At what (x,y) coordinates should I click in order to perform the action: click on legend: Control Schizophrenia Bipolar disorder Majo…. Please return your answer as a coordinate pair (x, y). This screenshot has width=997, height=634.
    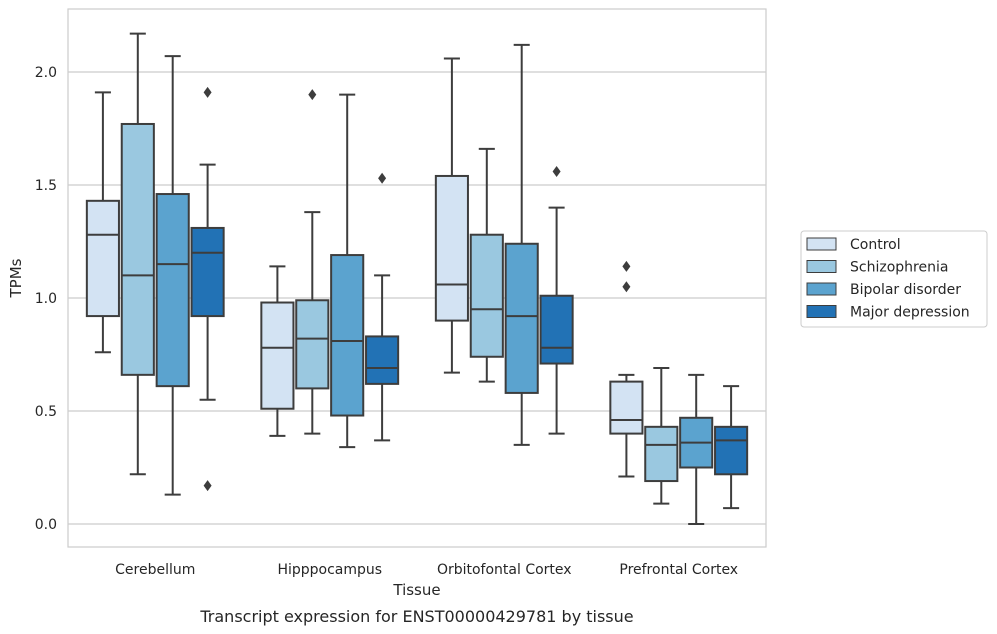
    Looking at the image, I should click on (894, 279).